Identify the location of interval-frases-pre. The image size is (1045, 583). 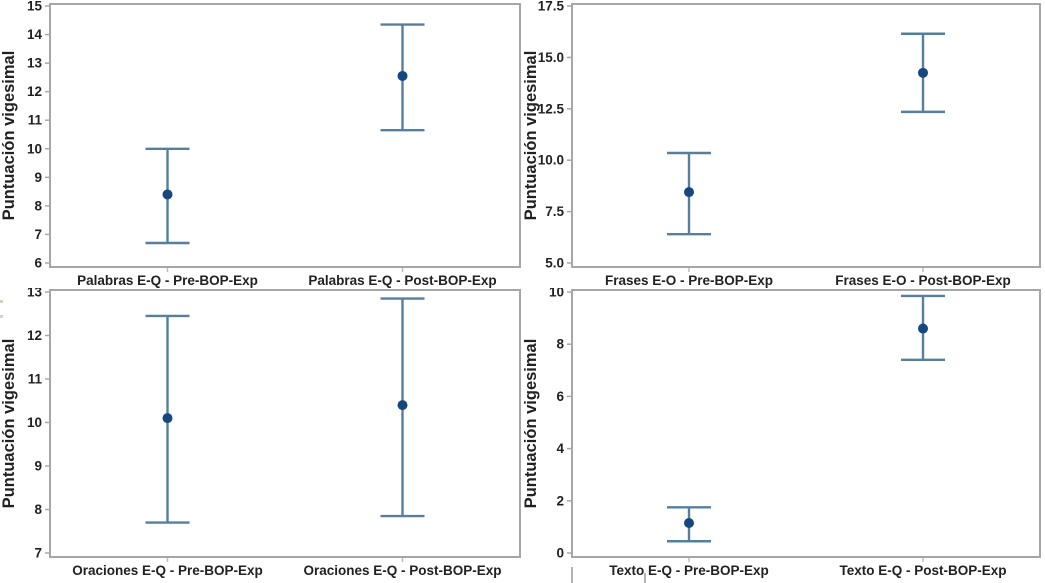
(689, 193).